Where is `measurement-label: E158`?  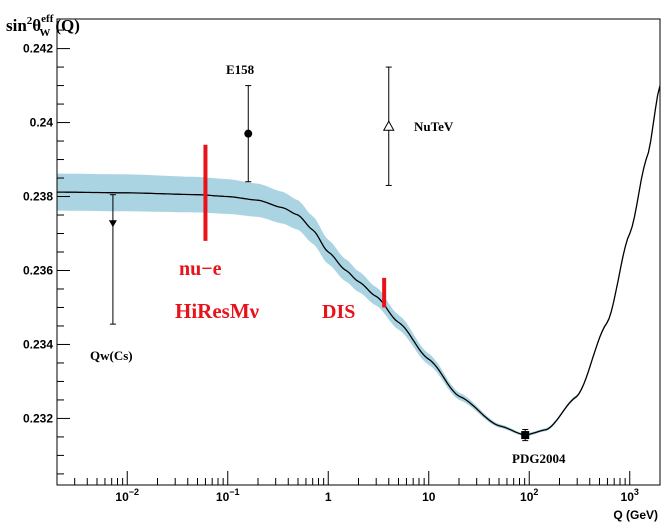 measurement-label: E158 is located at coordinates (240, 69).